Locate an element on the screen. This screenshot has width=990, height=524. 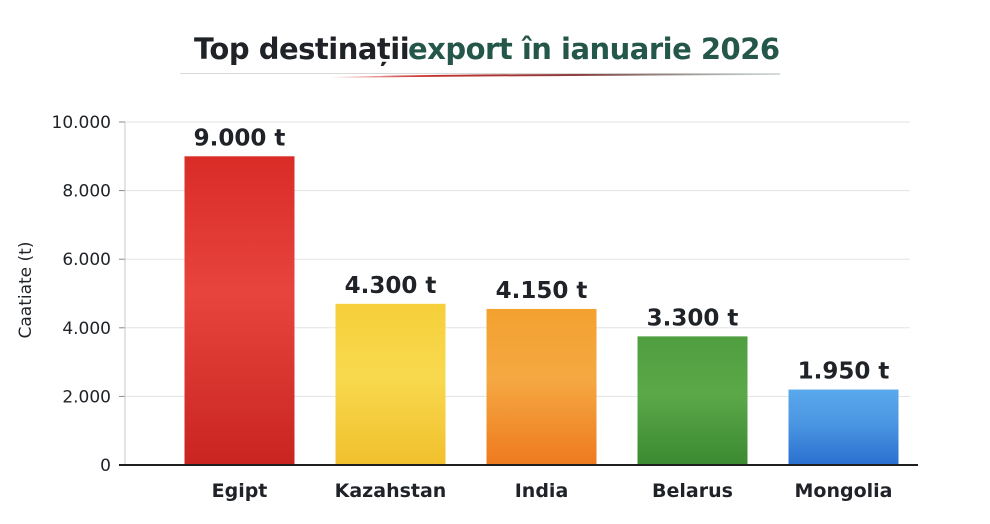
bar-belarus is located at coordinates (692, 400).